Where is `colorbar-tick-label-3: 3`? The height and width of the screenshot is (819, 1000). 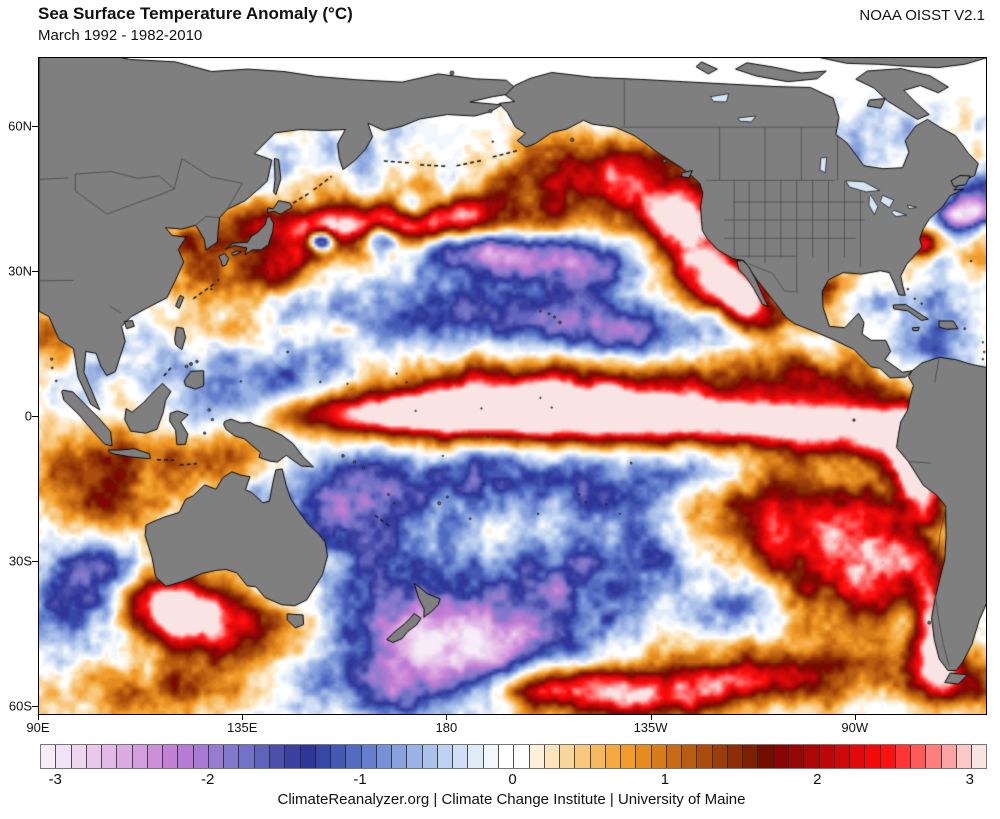
colorbar-tick-label-3: 3 is located at coordinates (969, 779).